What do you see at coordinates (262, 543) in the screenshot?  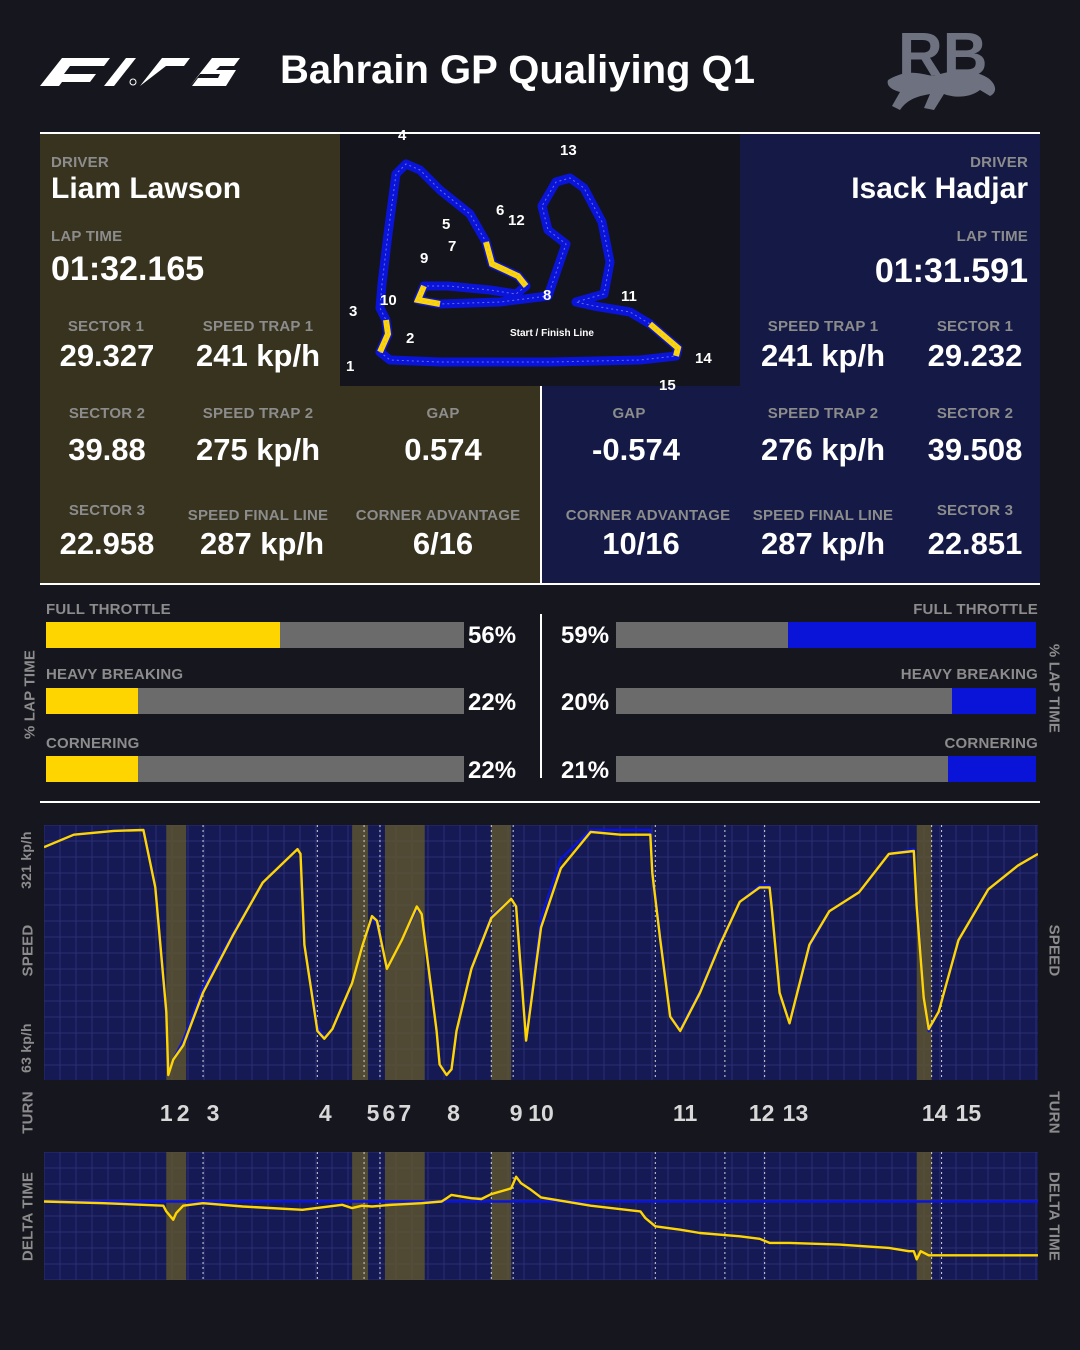 I see `left-speed-final-value: 287 kp/h` at bounding box center [262, 543].